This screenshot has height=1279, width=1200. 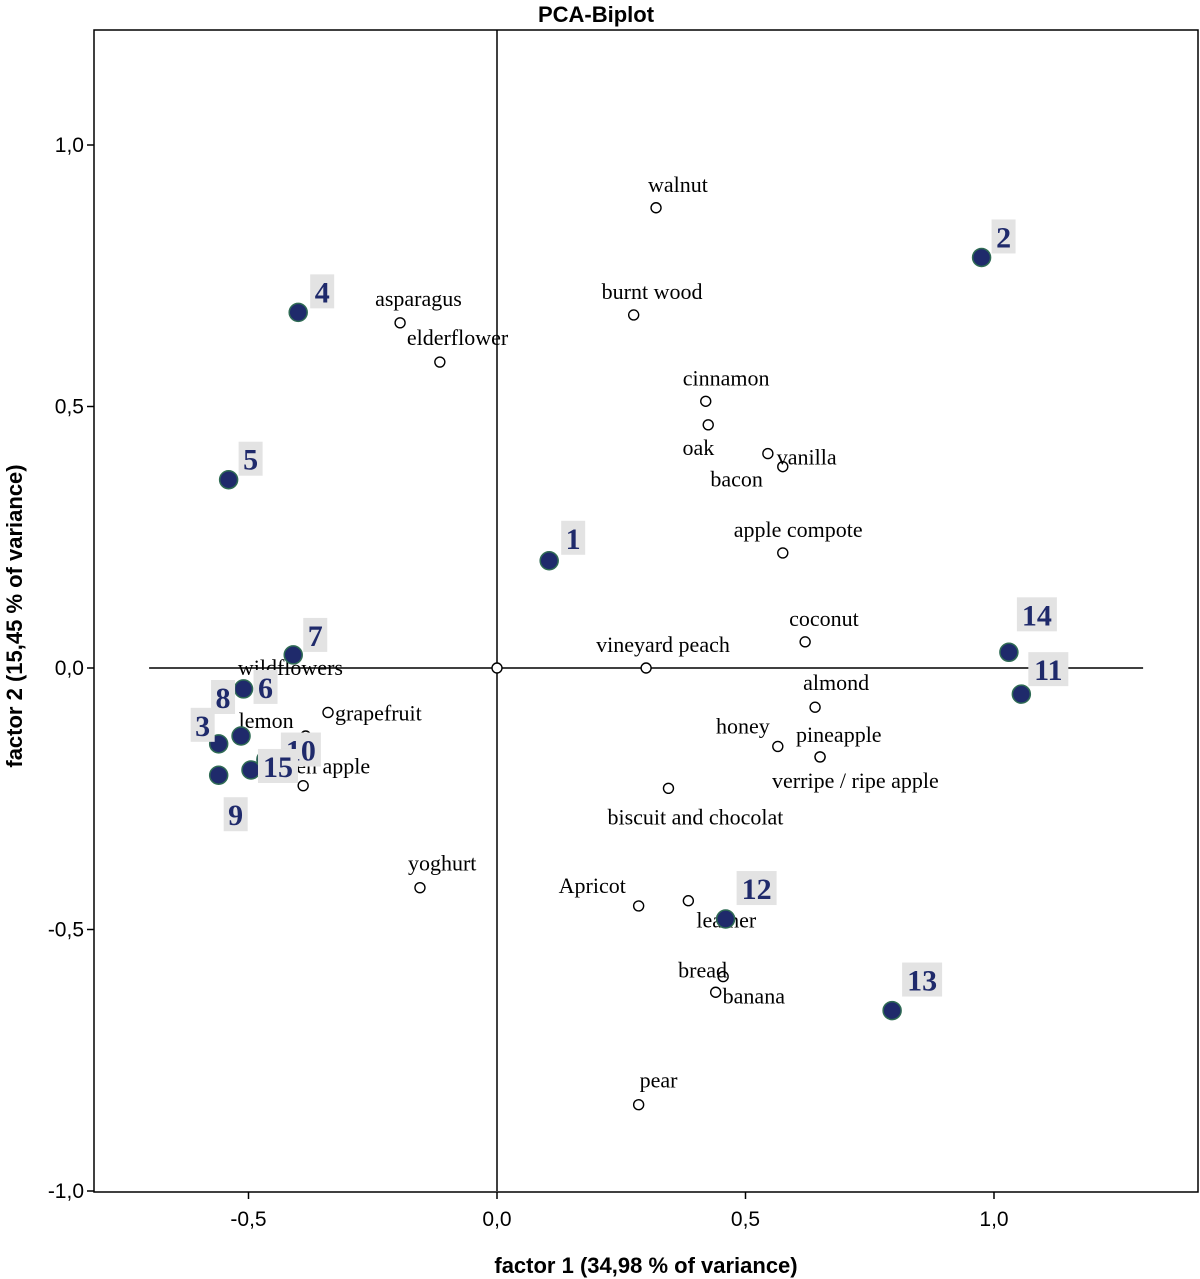 What do you see at coordinates (839, 734) in the screenshot?
I see `variable-label: pineapple` at bounding box center [839, 734].